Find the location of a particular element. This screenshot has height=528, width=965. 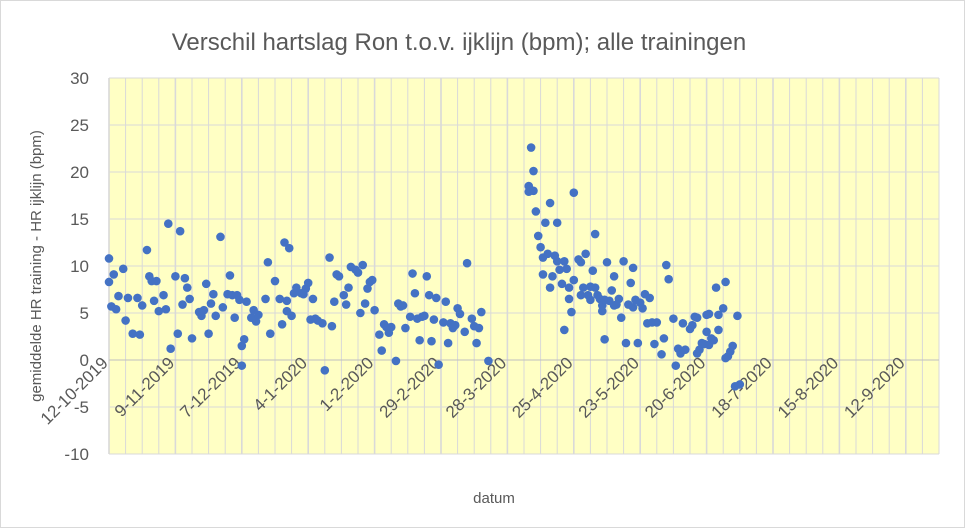

y-tick-label: -5 is located at coordinates (81, 407).